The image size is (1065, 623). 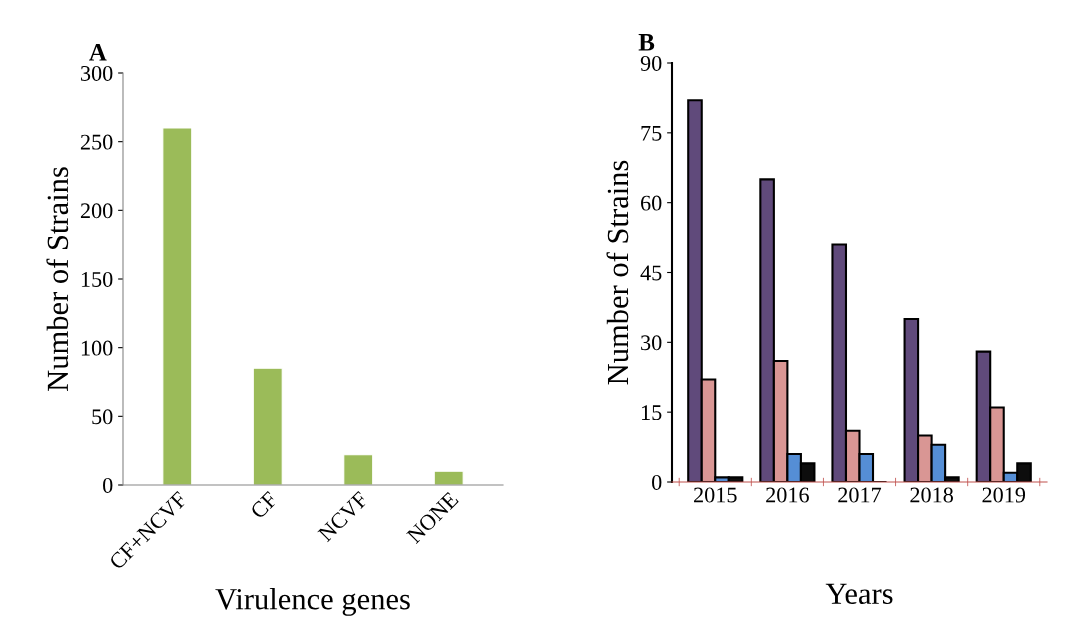 What do you see at coordinates (1004, 495) in the screenshot?
I see `x-tick-label: 2019` at bounding box center [1004, 495].